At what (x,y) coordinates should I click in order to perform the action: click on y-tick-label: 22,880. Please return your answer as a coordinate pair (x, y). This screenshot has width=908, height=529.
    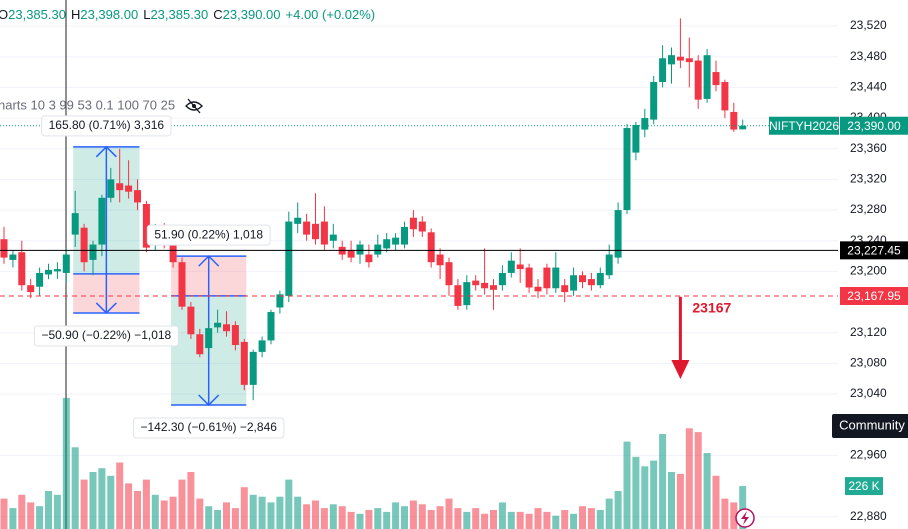
    Looking at the image, I should click on (868, 516).